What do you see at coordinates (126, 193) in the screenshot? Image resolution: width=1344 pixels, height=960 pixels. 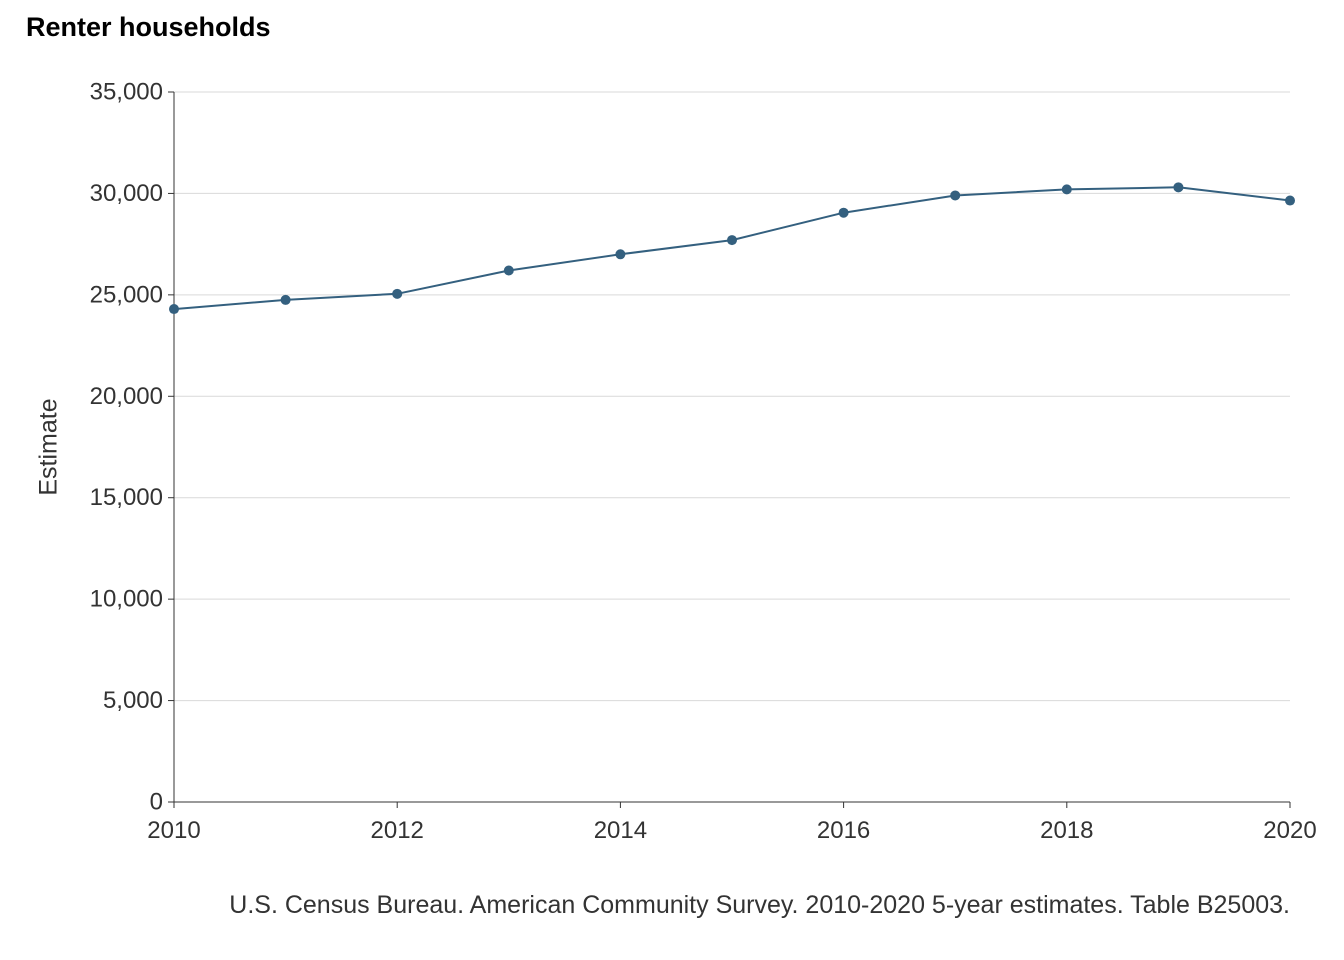 I see `y-tick-label: 30,000` at bounding box center [126, 193].